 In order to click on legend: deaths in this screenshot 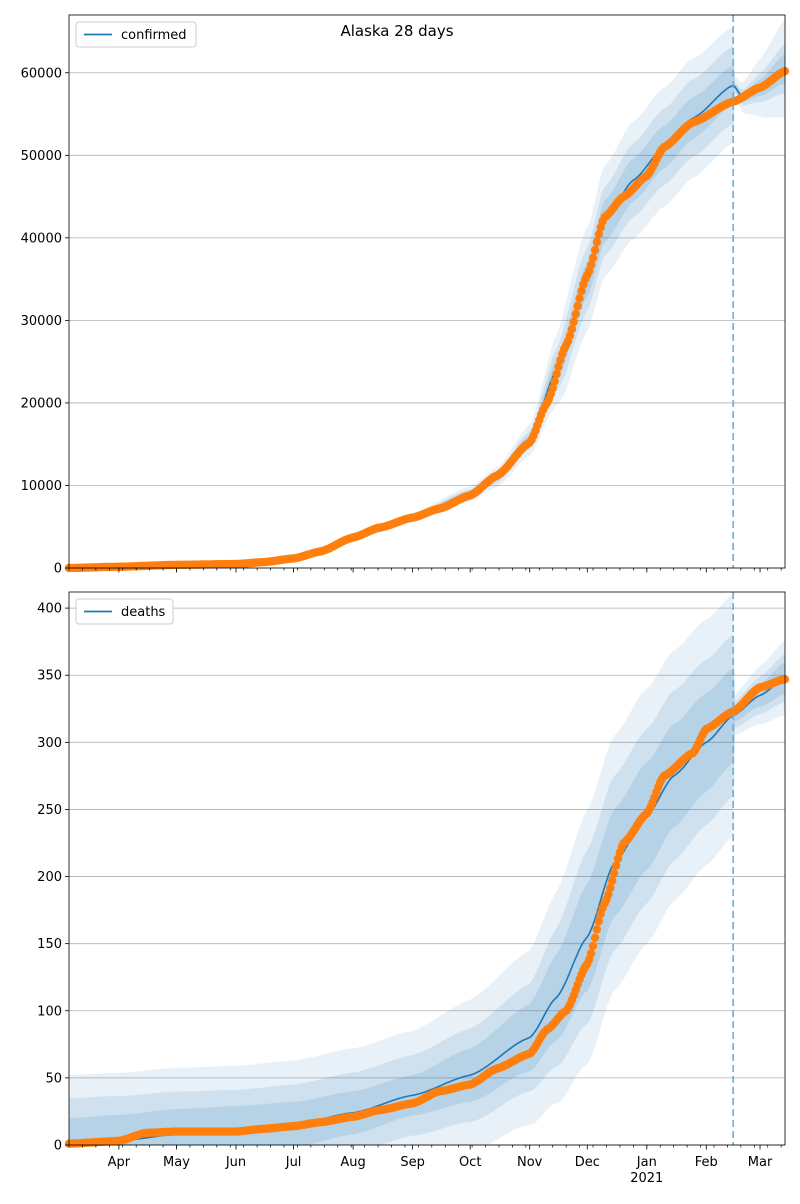, I will do `click(124, 611)`.